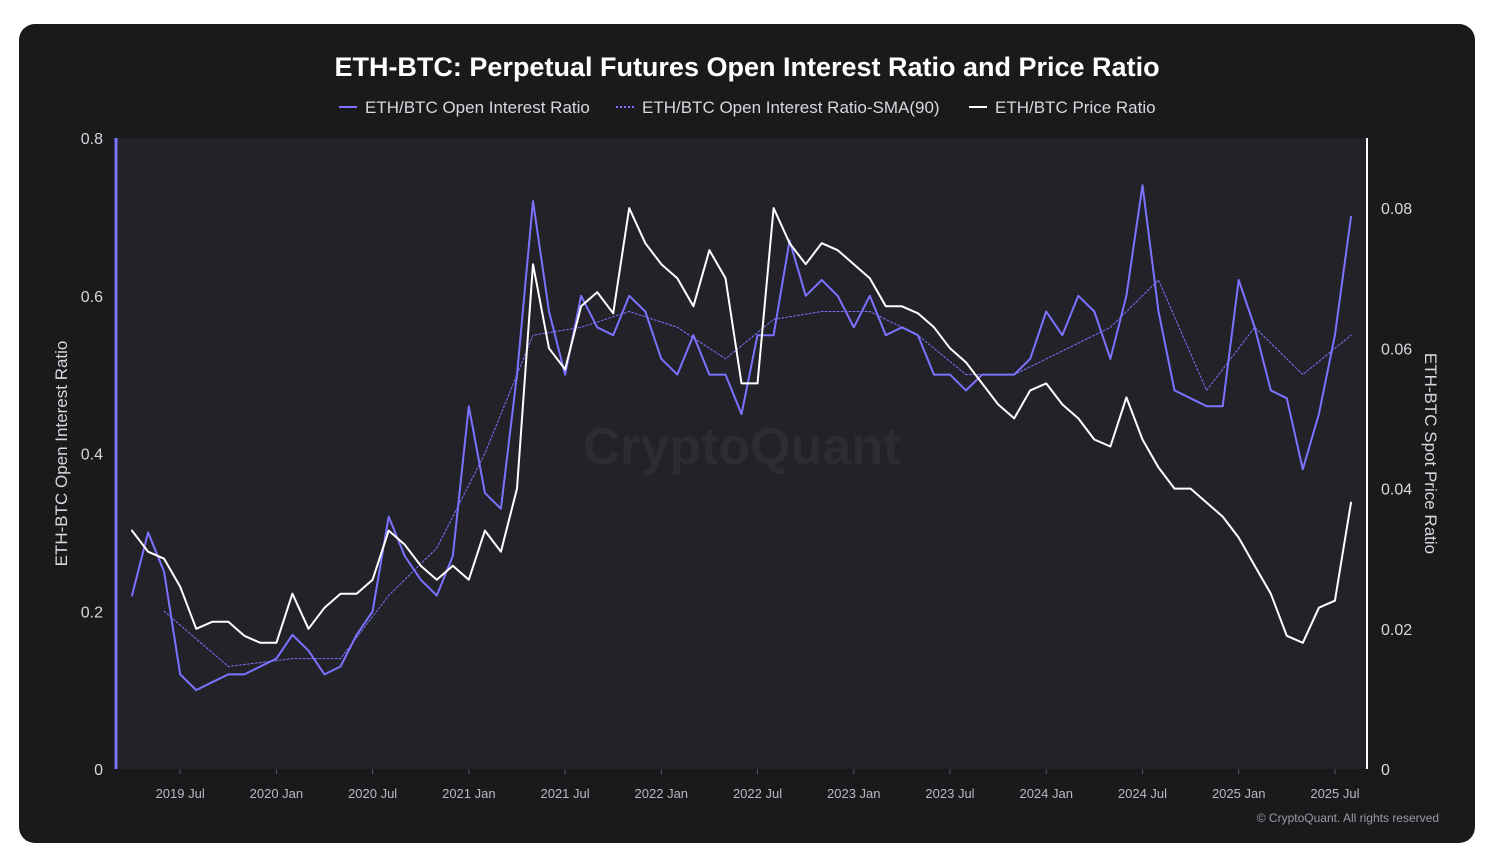  Describe the element at coordinates (92, 139) in the screenshot. I see `y-tick-left: 0.8` at that location.